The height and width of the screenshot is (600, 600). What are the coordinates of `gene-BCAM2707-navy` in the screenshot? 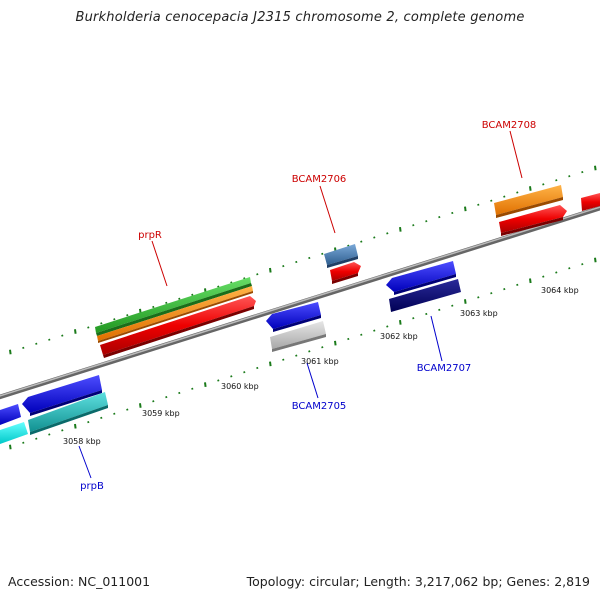 It's located at (425, 295).